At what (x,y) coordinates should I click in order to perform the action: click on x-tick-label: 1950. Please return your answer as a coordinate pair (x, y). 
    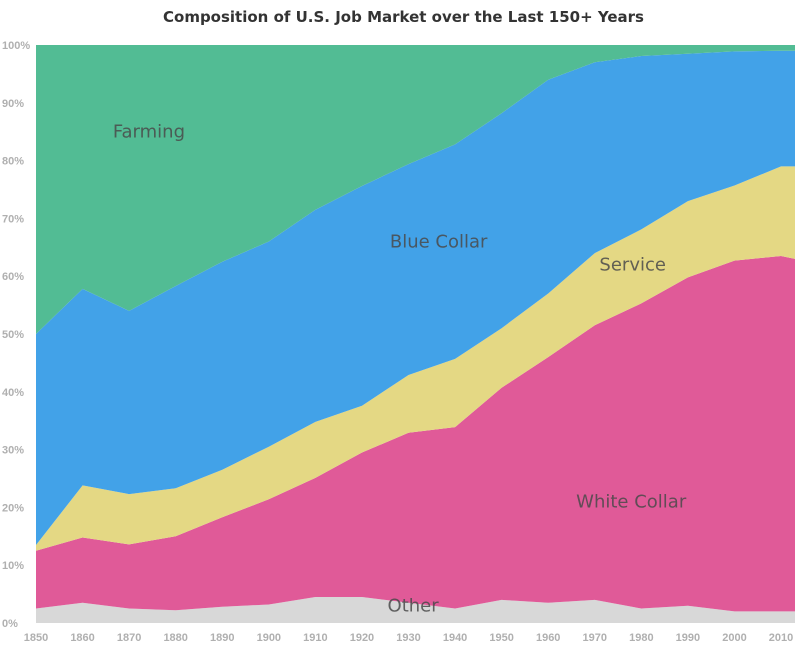
    Looking at the image, I should click on (501, 638).